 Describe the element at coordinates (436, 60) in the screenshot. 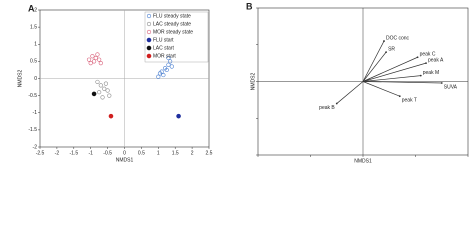

I see `vector-label: peak A` at that location.